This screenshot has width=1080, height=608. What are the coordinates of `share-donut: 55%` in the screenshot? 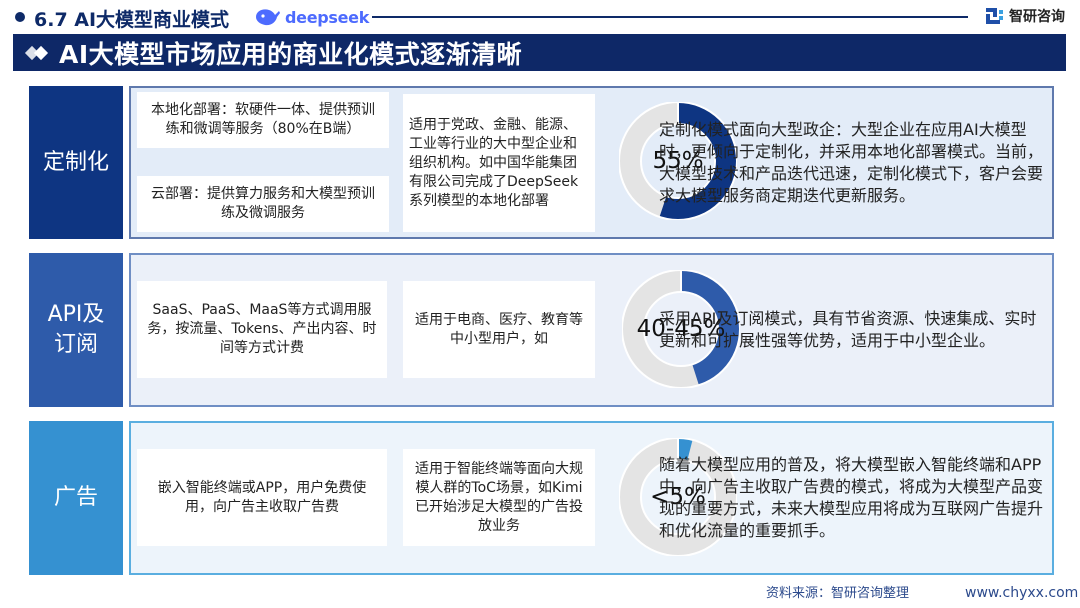 It's located at (678, 161).